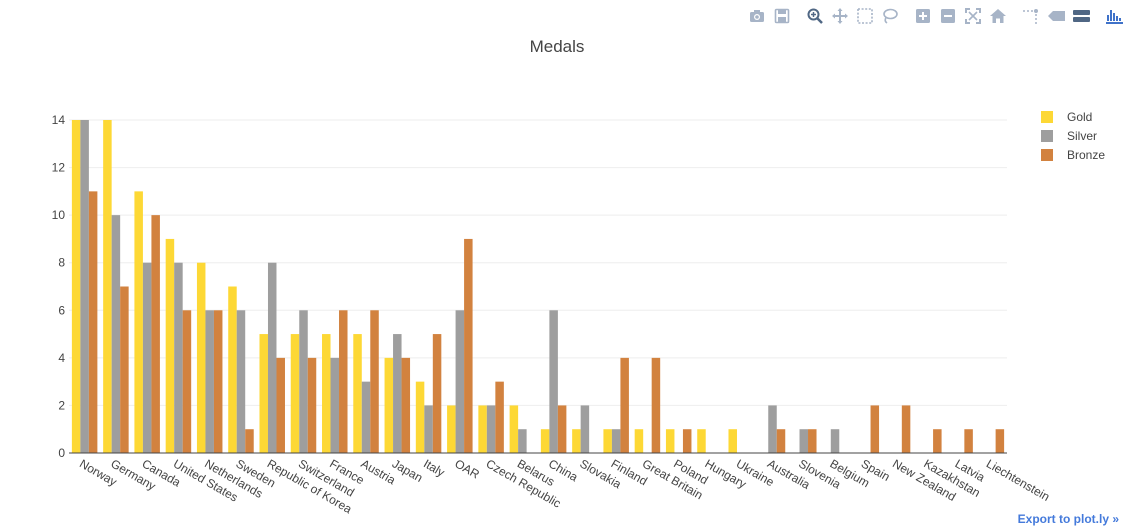 The width and height of the screenshot is (1129, 532). Describe the element at coordinates (407, 470) in the screenshot. I see `x-tick-label: Japan` at that location.